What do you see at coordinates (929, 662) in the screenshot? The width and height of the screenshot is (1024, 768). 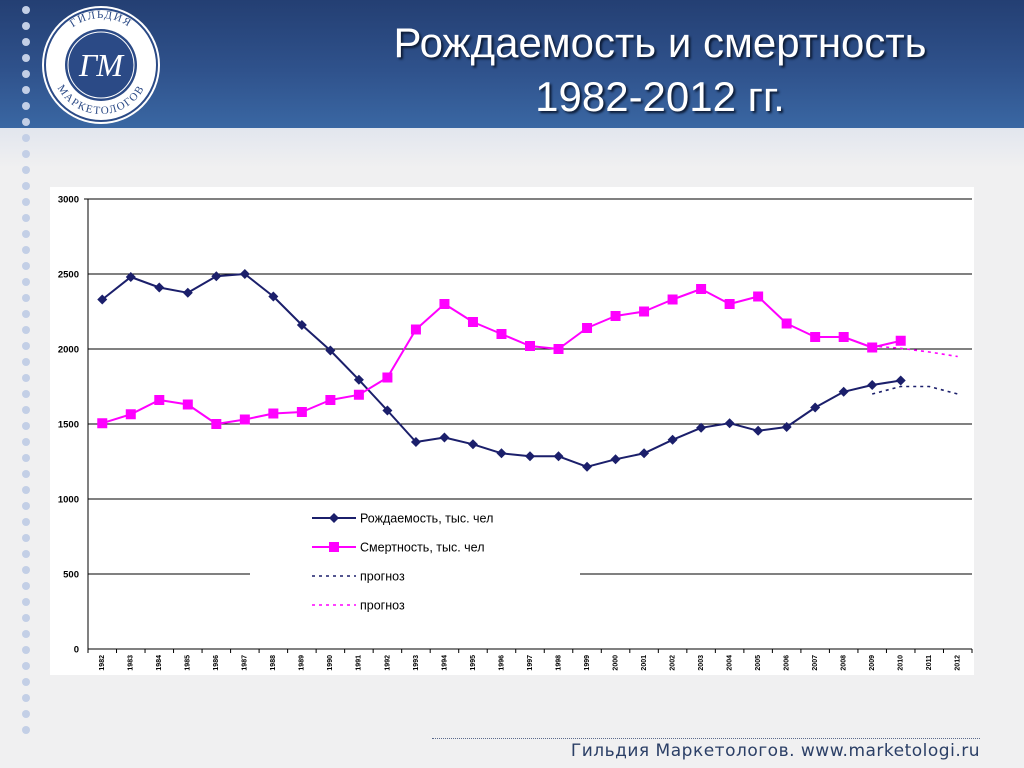 I see `x-tick-label: 2011` at bounding box center [929, 662].